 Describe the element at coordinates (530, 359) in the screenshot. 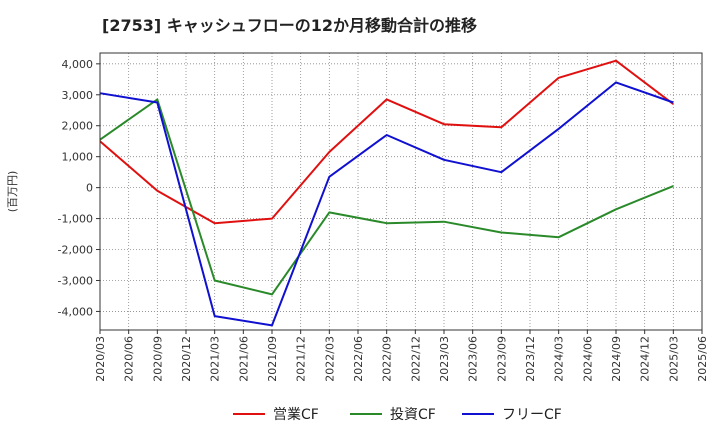

I see `x-tick-label: 2023/12` at that location.